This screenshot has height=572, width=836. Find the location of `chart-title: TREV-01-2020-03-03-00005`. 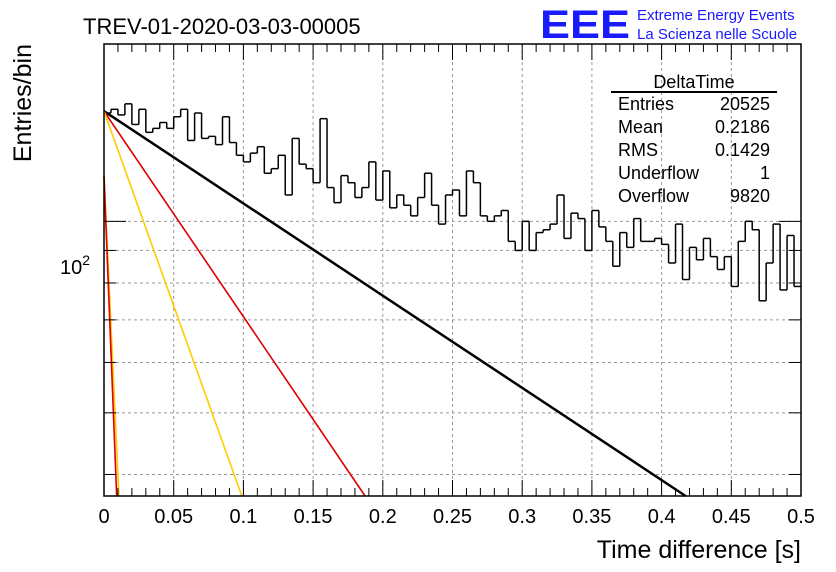

chart-title: TREV-01-2020-03-03-00005 is located at coordinates (222, 26).